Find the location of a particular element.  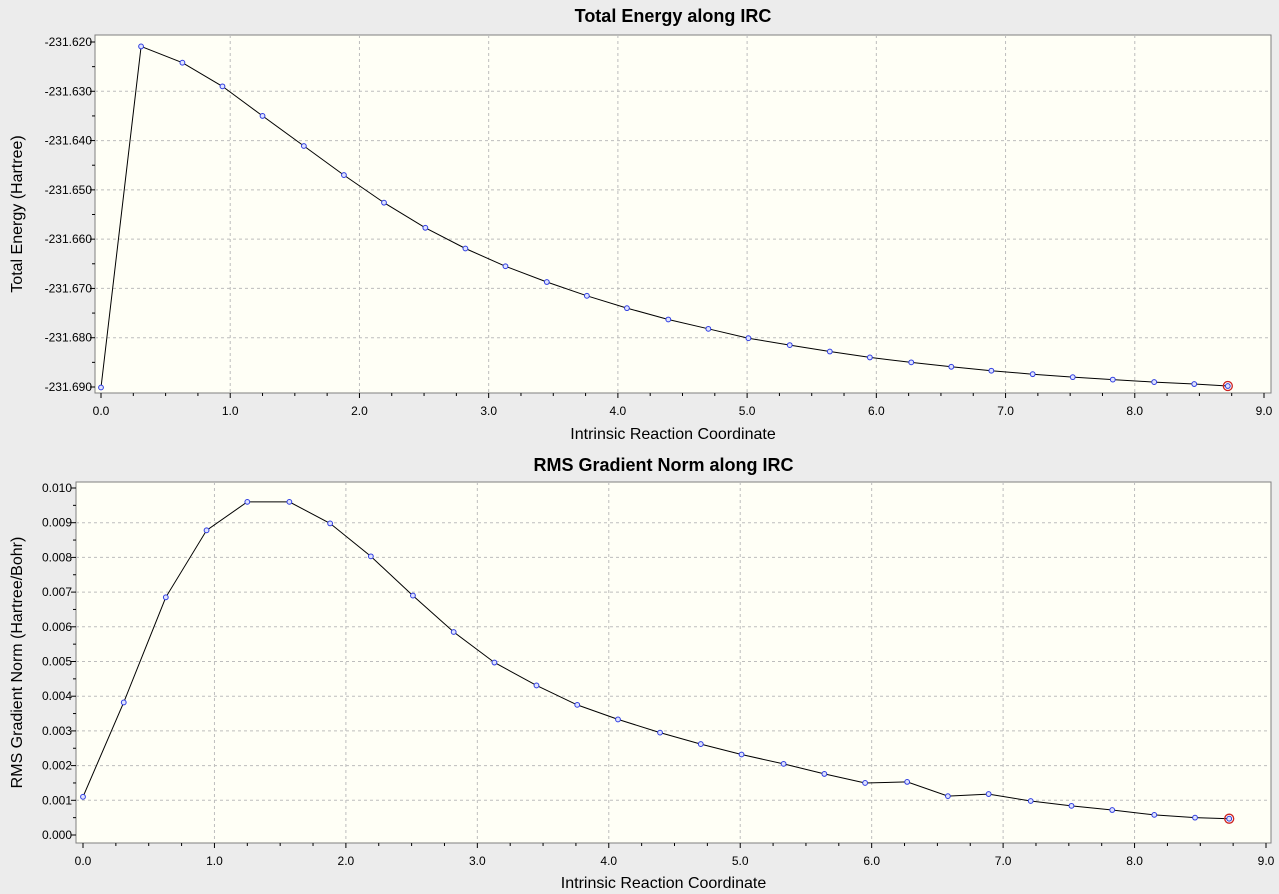

y-tick-label: -231.620 is located at coordinates (69, 42).